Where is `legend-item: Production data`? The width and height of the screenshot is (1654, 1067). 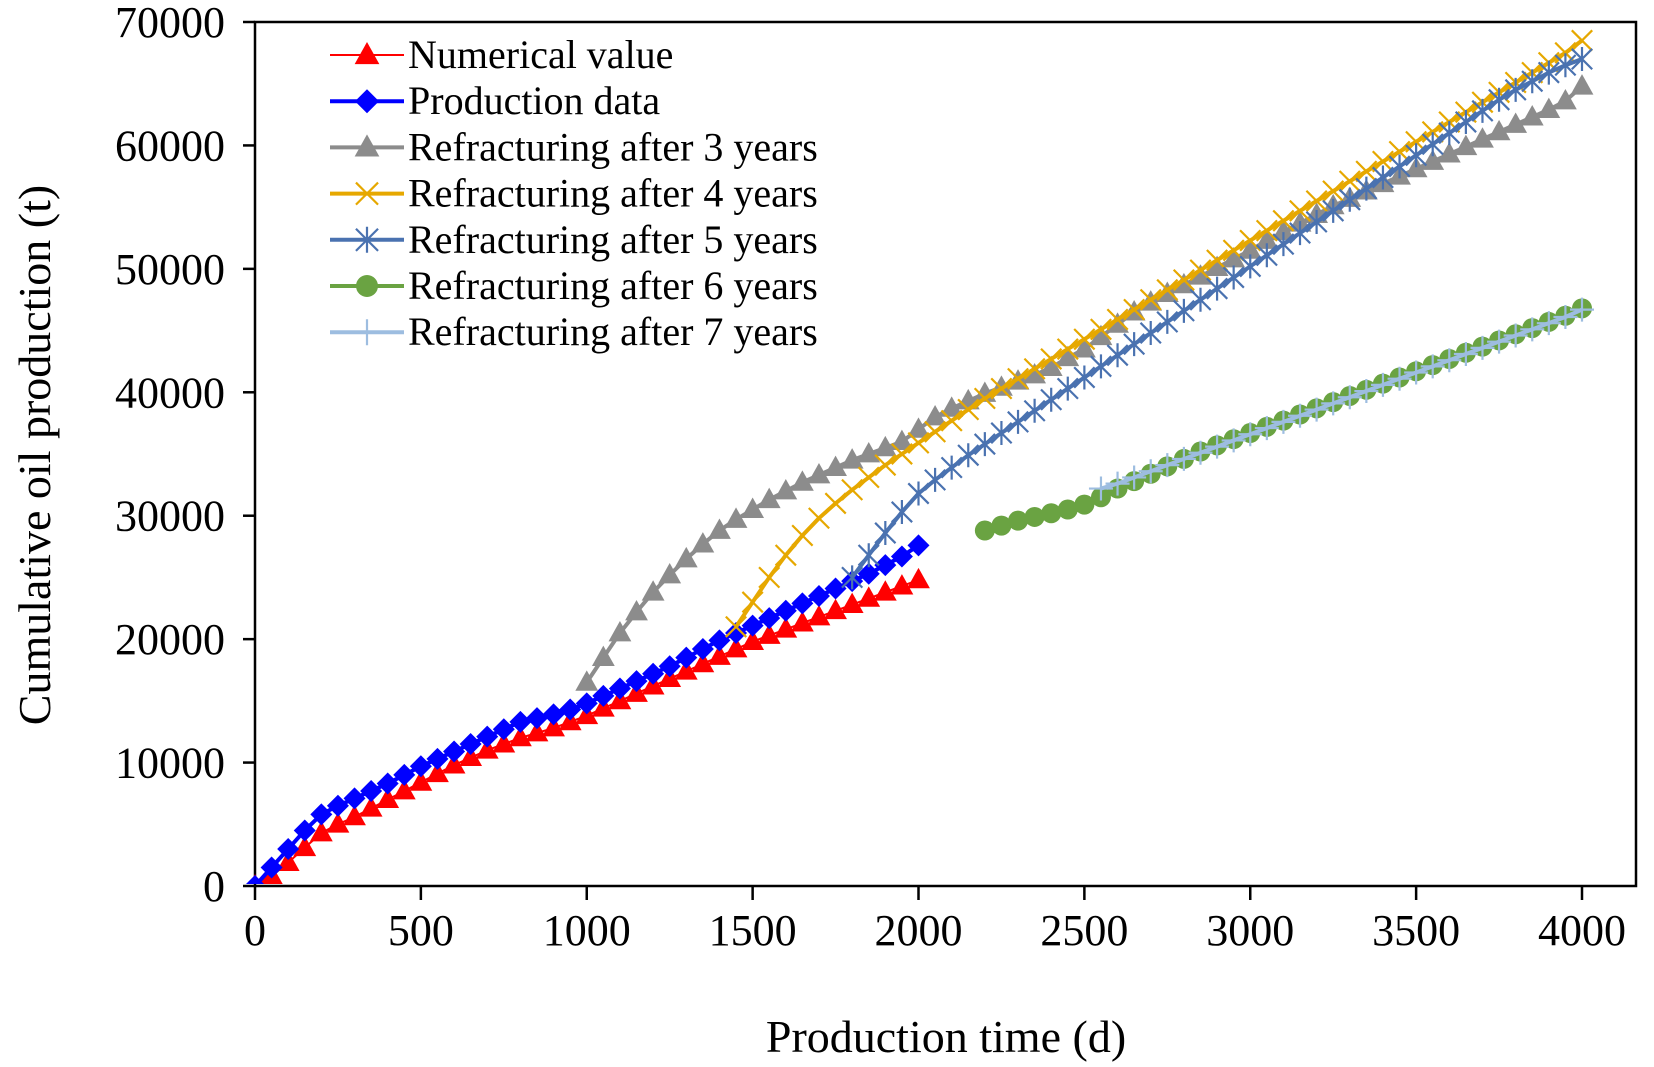
legend-item: Production data is located at coordinates (495, 100).